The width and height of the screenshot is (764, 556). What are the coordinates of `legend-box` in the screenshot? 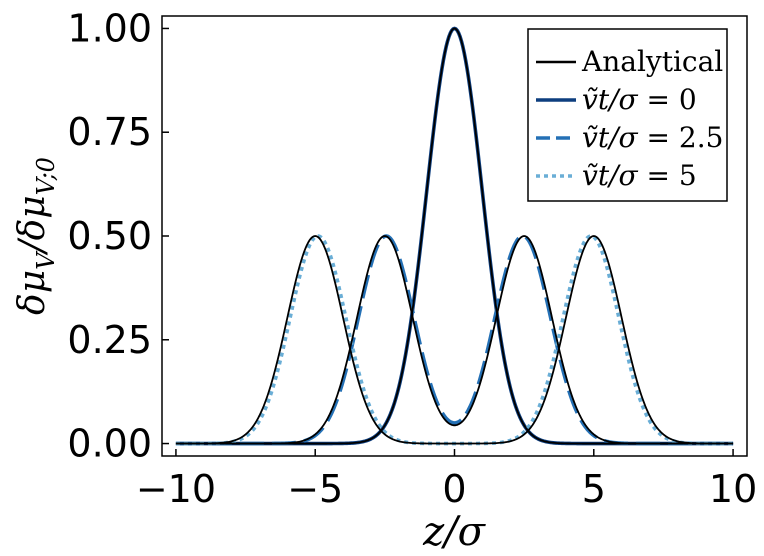 It's located at (627, 115).